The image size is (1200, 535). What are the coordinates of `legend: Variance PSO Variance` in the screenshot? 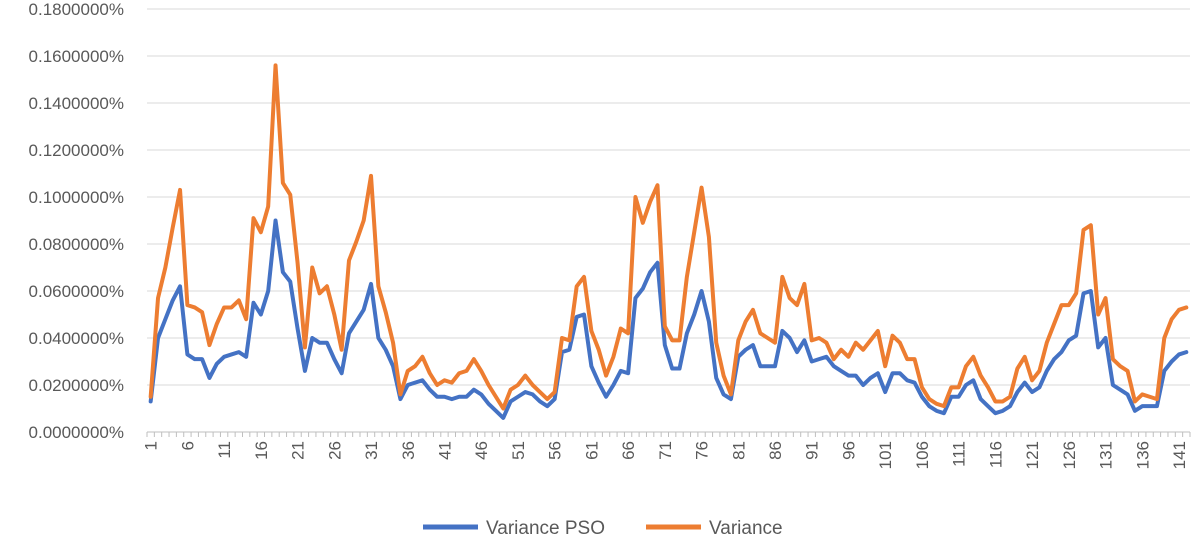 It's located at (603, 526).